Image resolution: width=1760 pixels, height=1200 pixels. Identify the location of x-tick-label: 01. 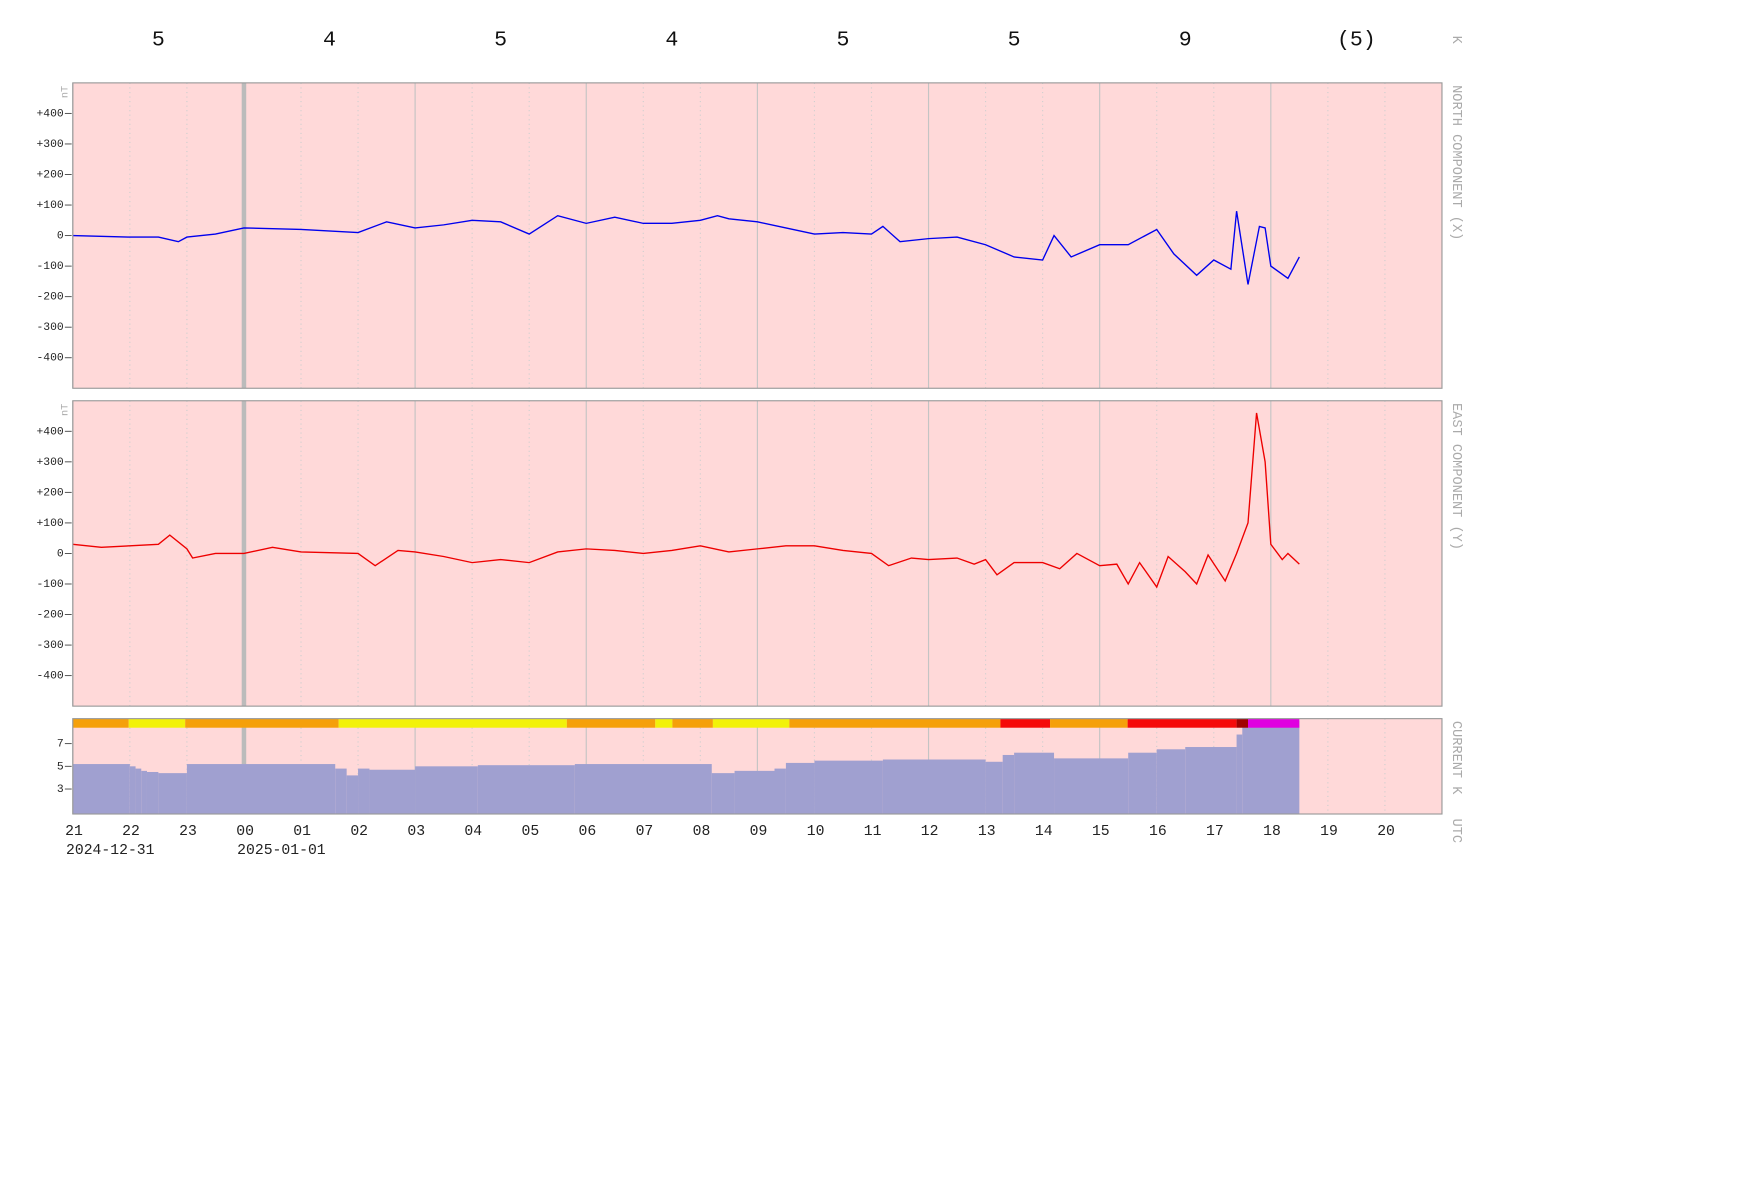
(302, 832).